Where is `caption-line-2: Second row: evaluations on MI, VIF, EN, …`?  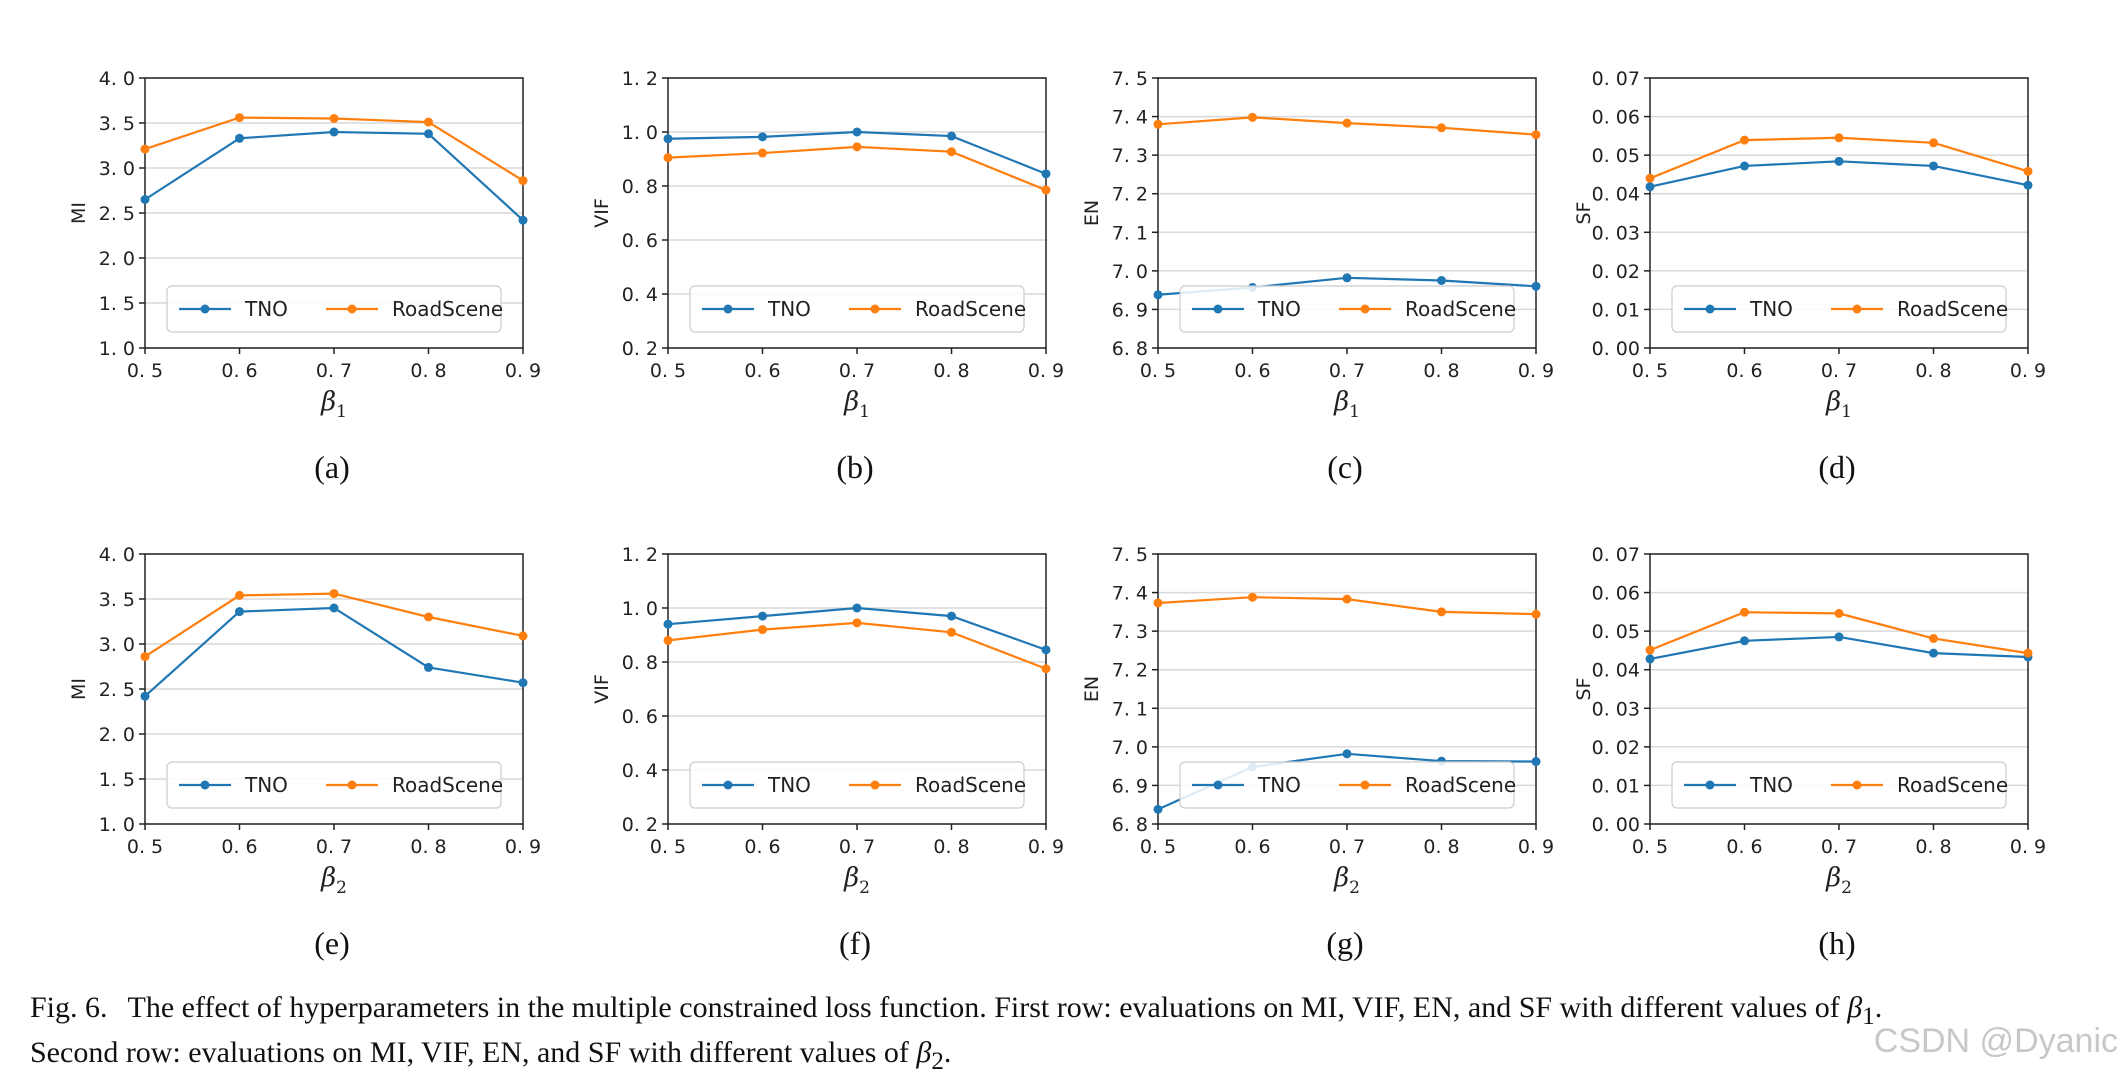 caption-line-2: Second row: evaluations on MI, VIF, EN, … is located at coordinates (1070, 1057).